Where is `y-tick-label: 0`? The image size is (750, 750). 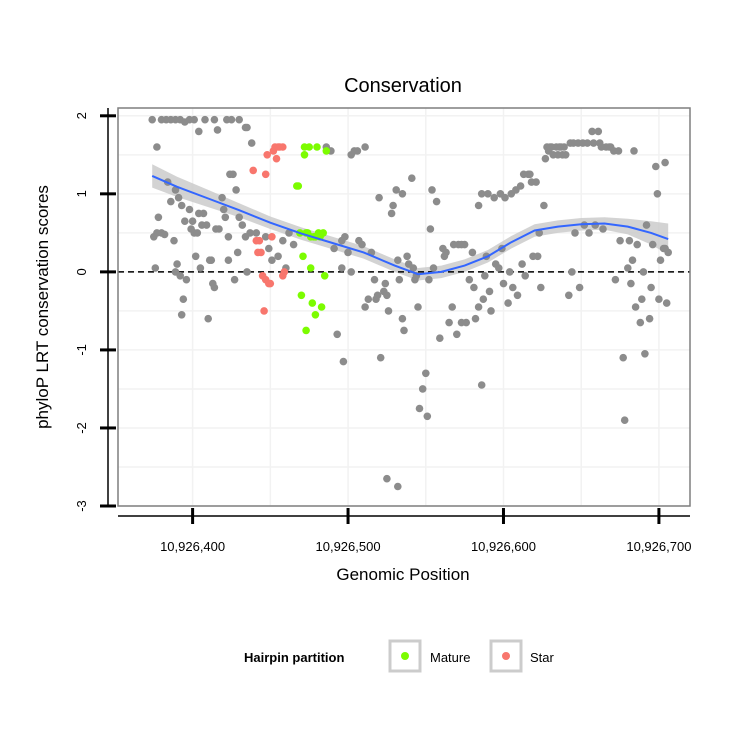
y-tick-label: 0 is located at coordinates (81, 271).